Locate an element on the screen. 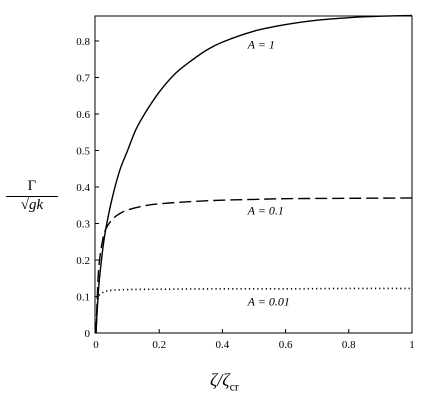  y-axis-label-numerator: Γ is located at coordinates (32, 188).